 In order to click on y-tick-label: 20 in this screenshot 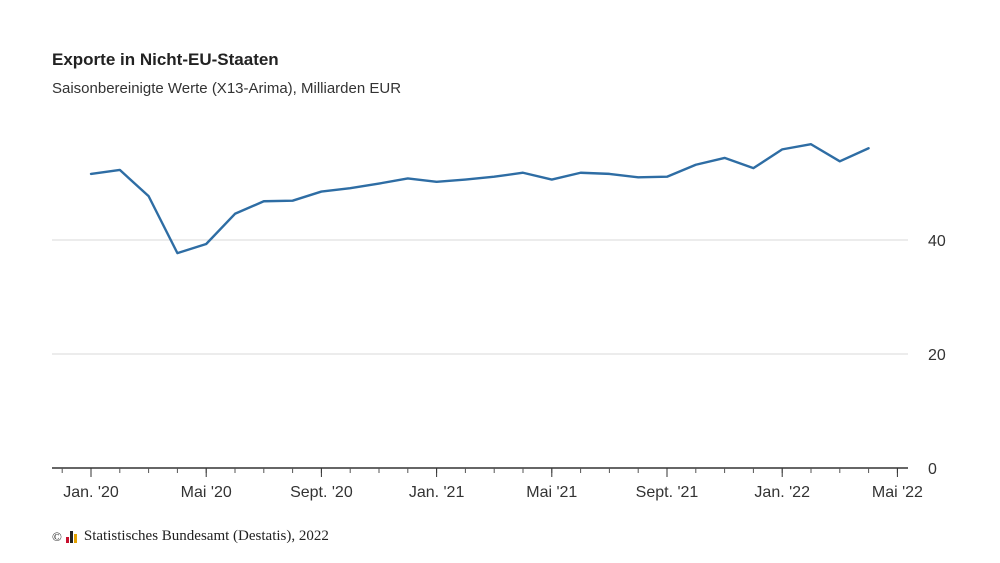, I will do `click(937, 355)`.